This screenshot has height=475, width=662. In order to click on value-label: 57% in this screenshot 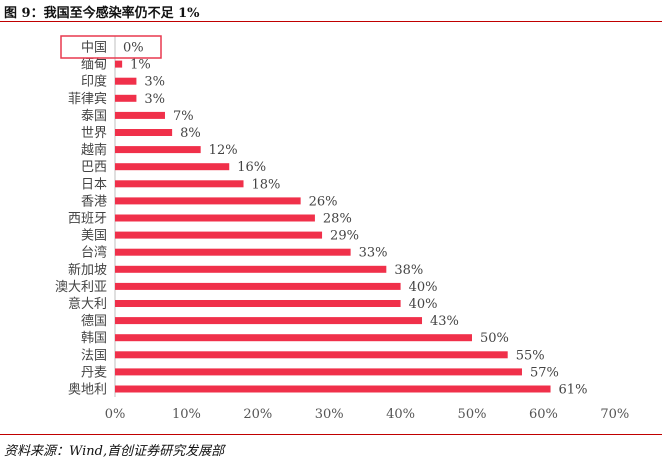, I will do `click(544, 372)`.